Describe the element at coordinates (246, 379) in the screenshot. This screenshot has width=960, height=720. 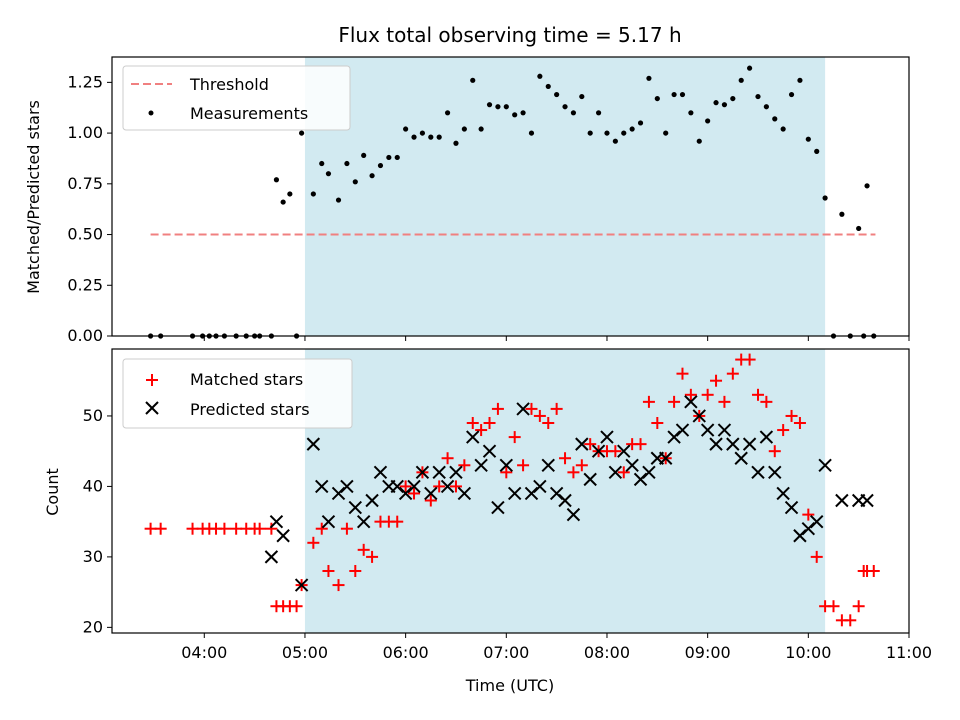
I see `matched-stars-legend-label: Matched stars` at that location.